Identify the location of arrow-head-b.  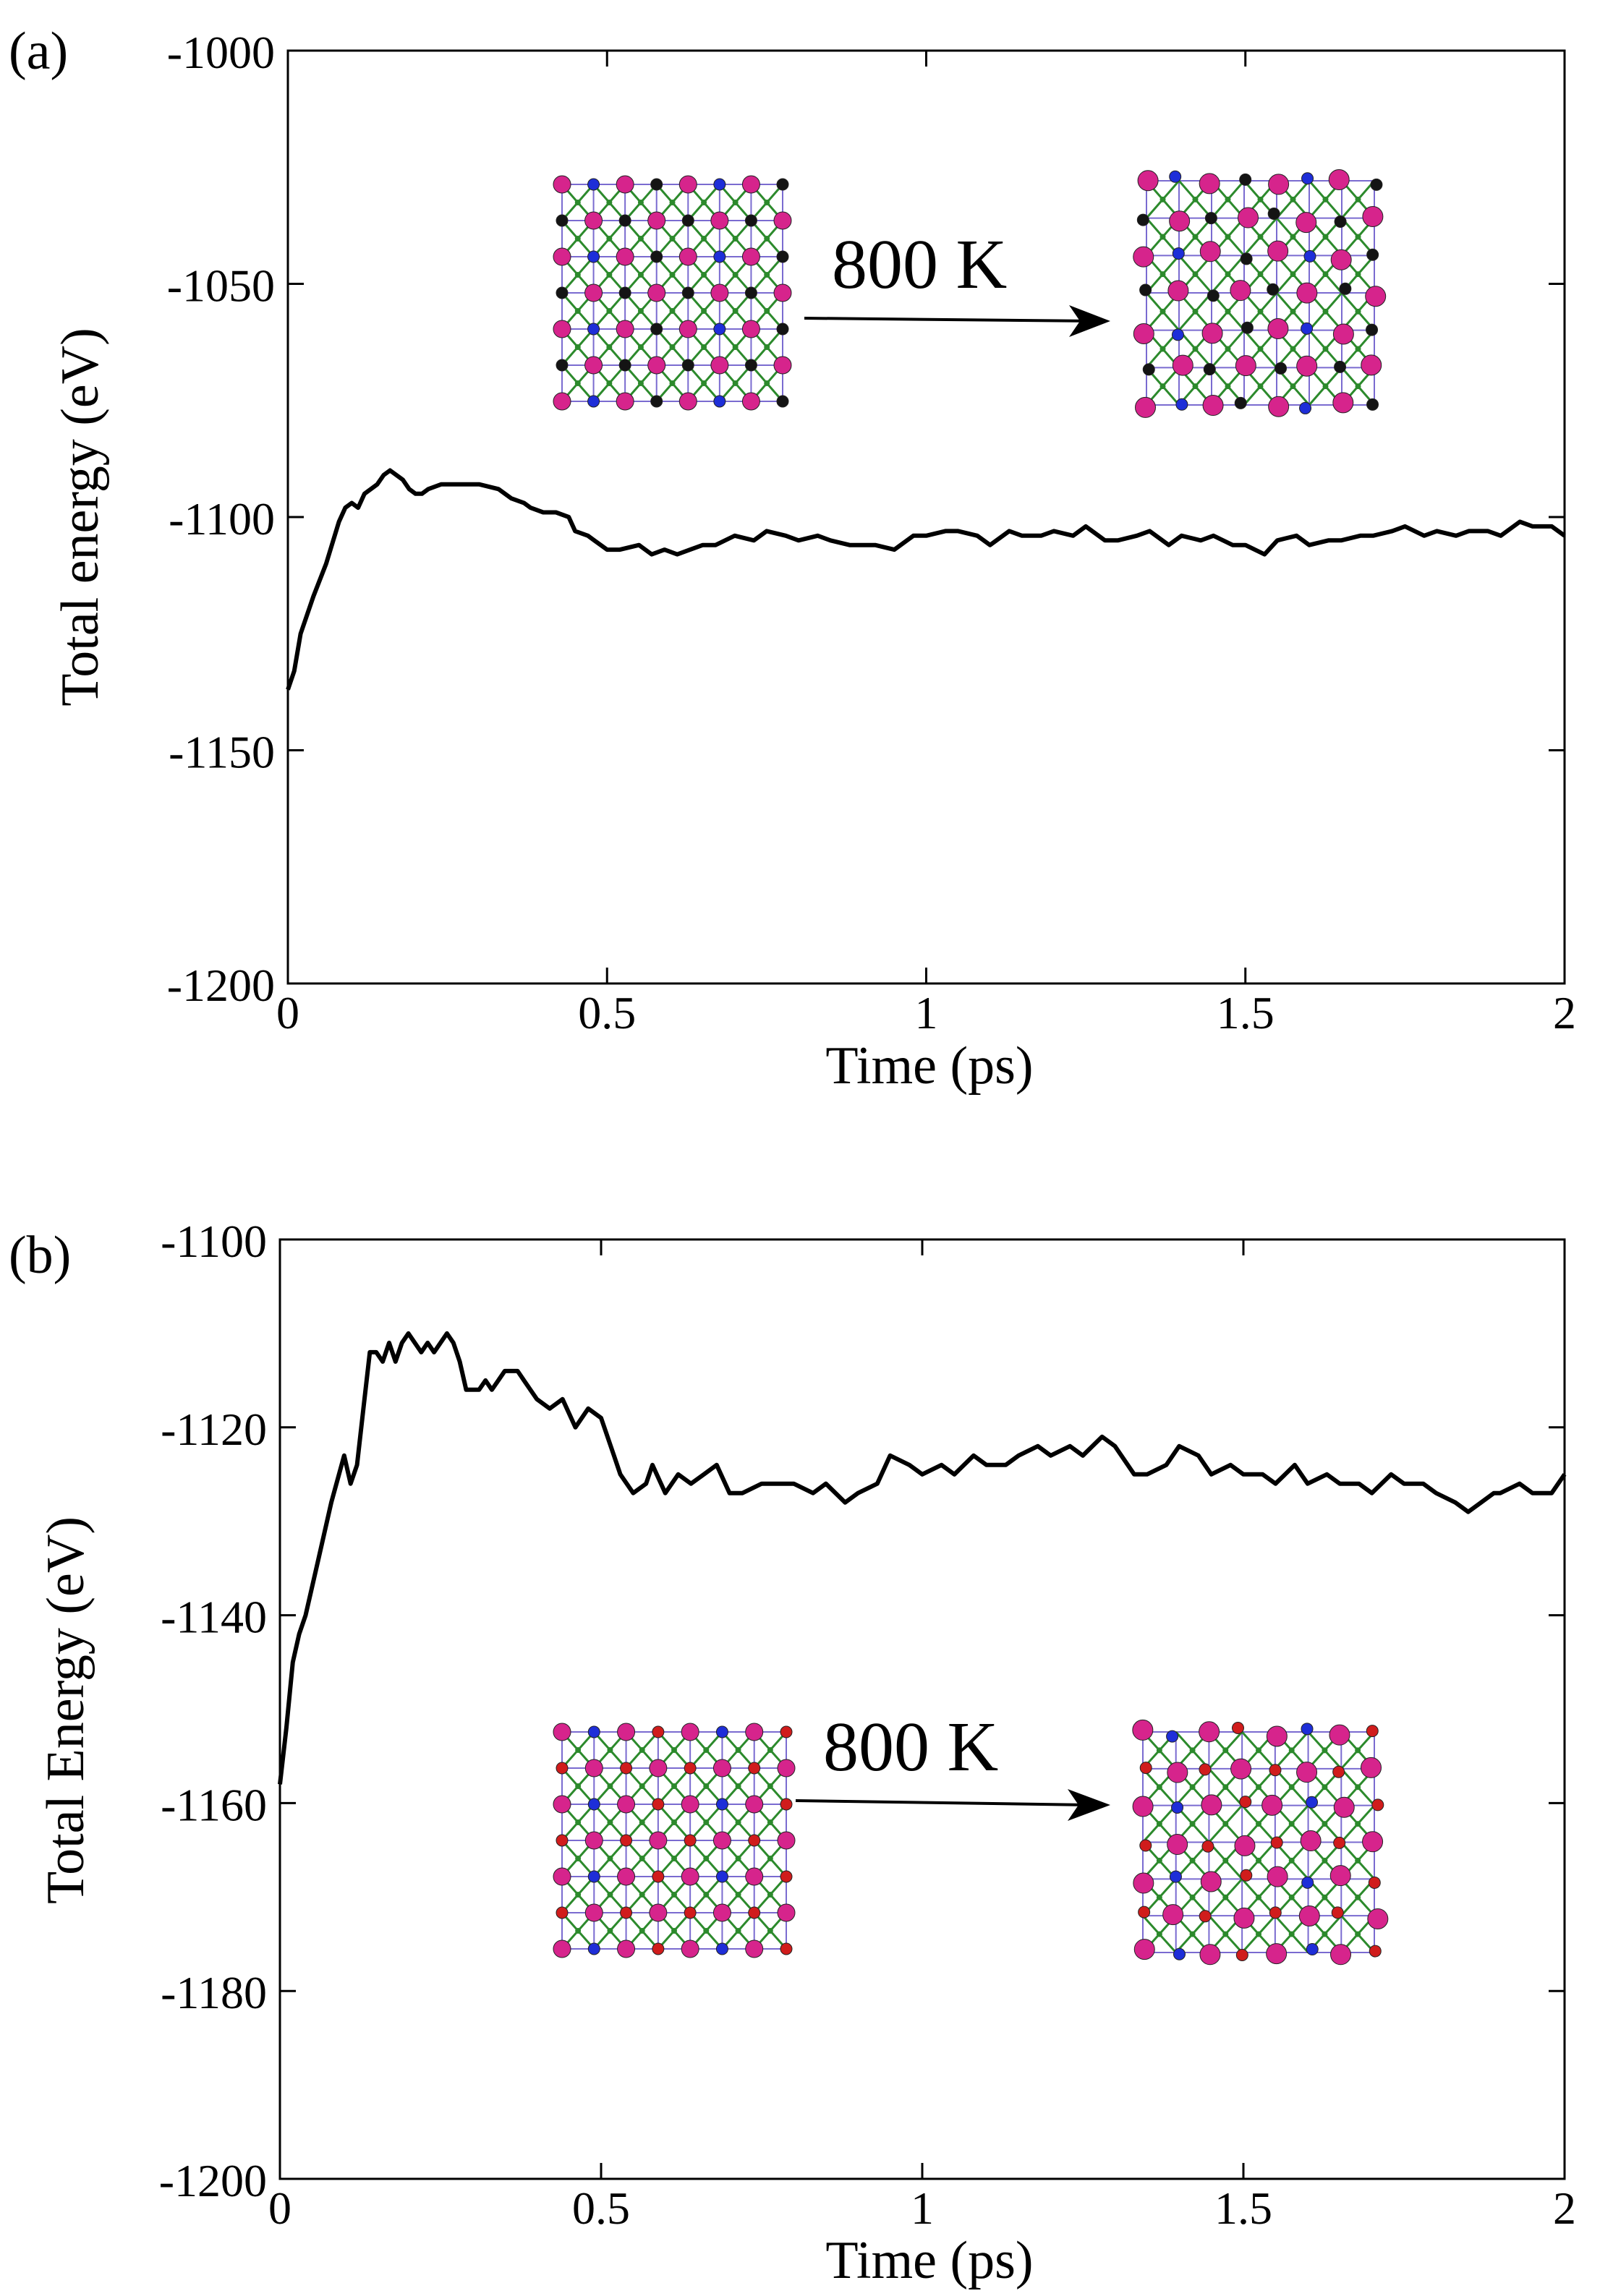
(1089, 1805).